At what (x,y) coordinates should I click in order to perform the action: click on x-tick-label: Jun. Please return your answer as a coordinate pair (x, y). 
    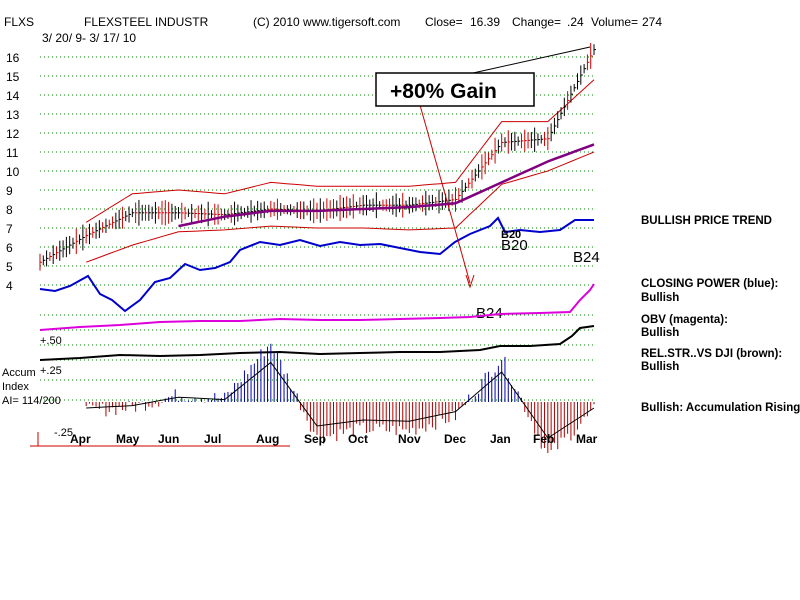
    Looking at the image, I should click on (168, 439).